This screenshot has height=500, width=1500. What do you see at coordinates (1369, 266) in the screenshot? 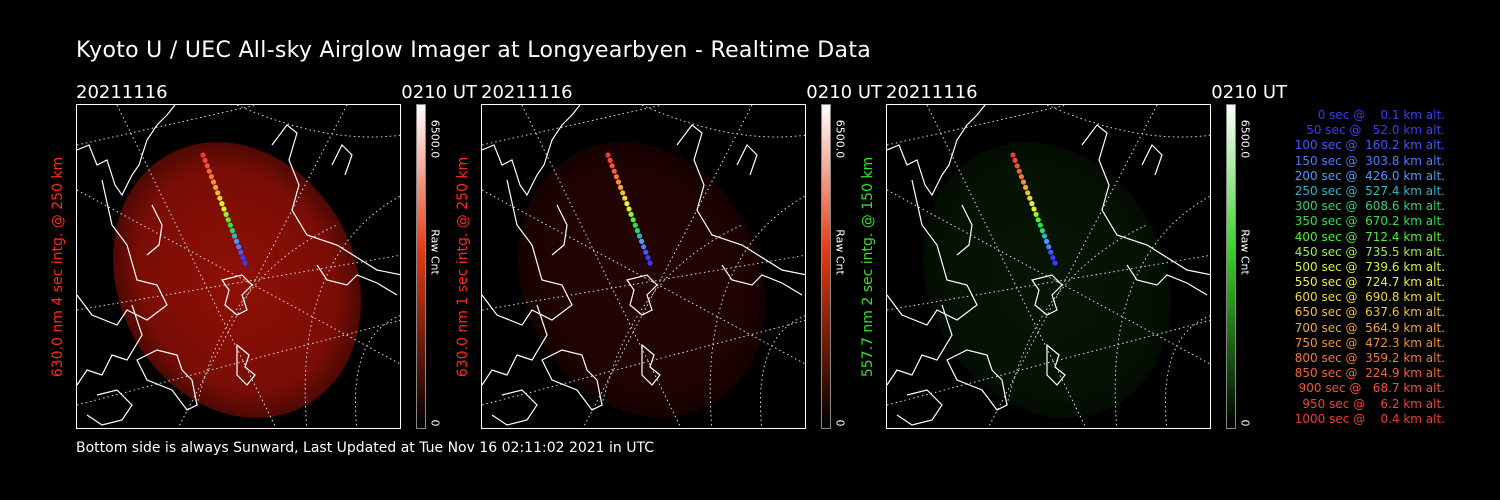
I see `trajectory-legend-row: 500 sec @ 739.6 km alt.` at bounding box center [1369, 266].